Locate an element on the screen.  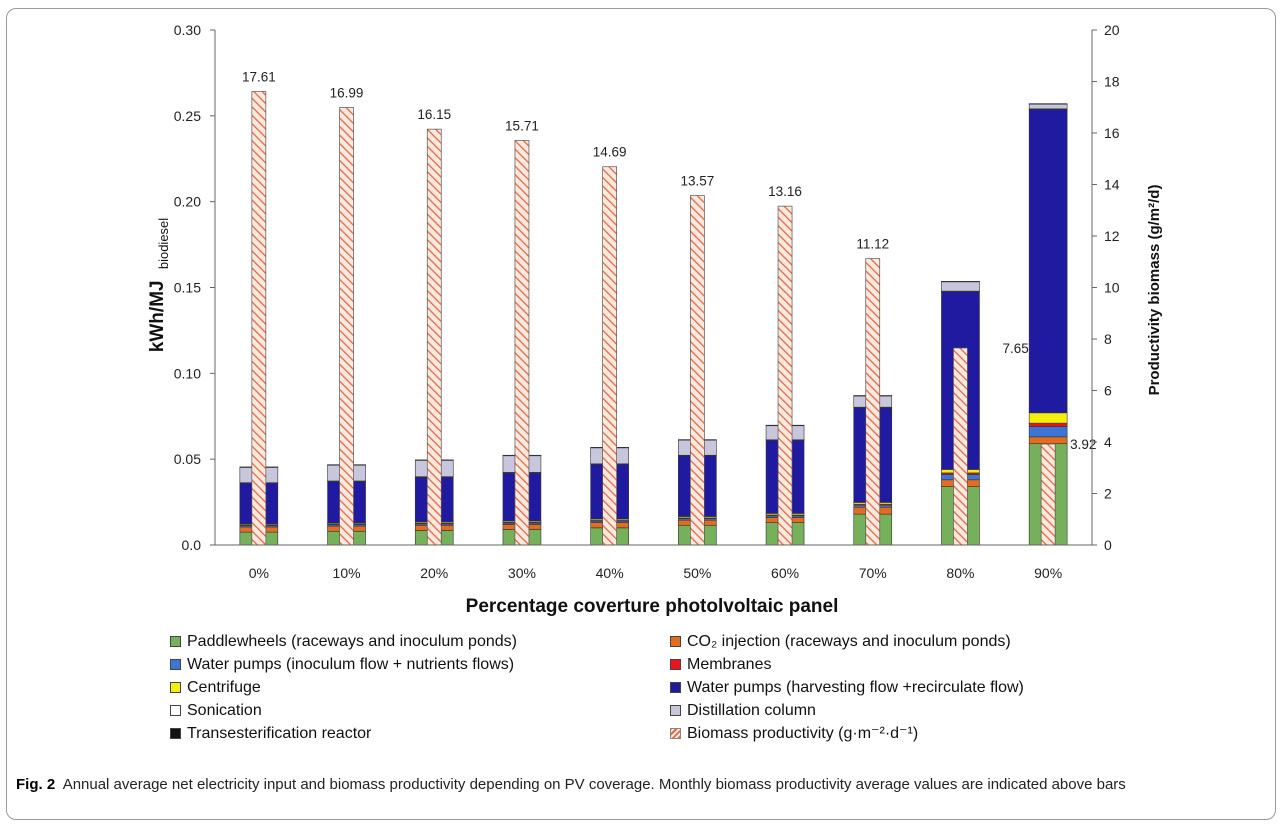
legend-item: Distillation column is located at coordinates (743, 711).